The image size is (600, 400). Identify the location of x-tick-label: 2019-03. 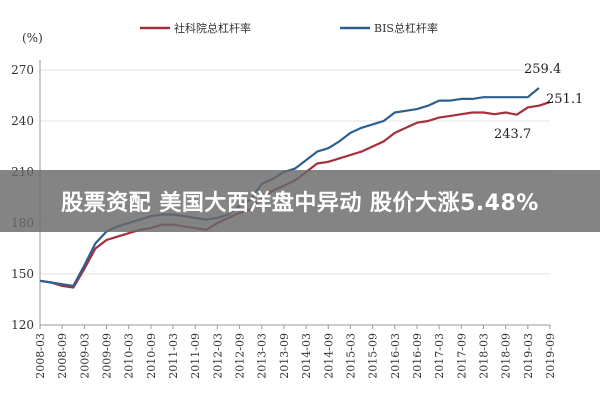
(528, 356).